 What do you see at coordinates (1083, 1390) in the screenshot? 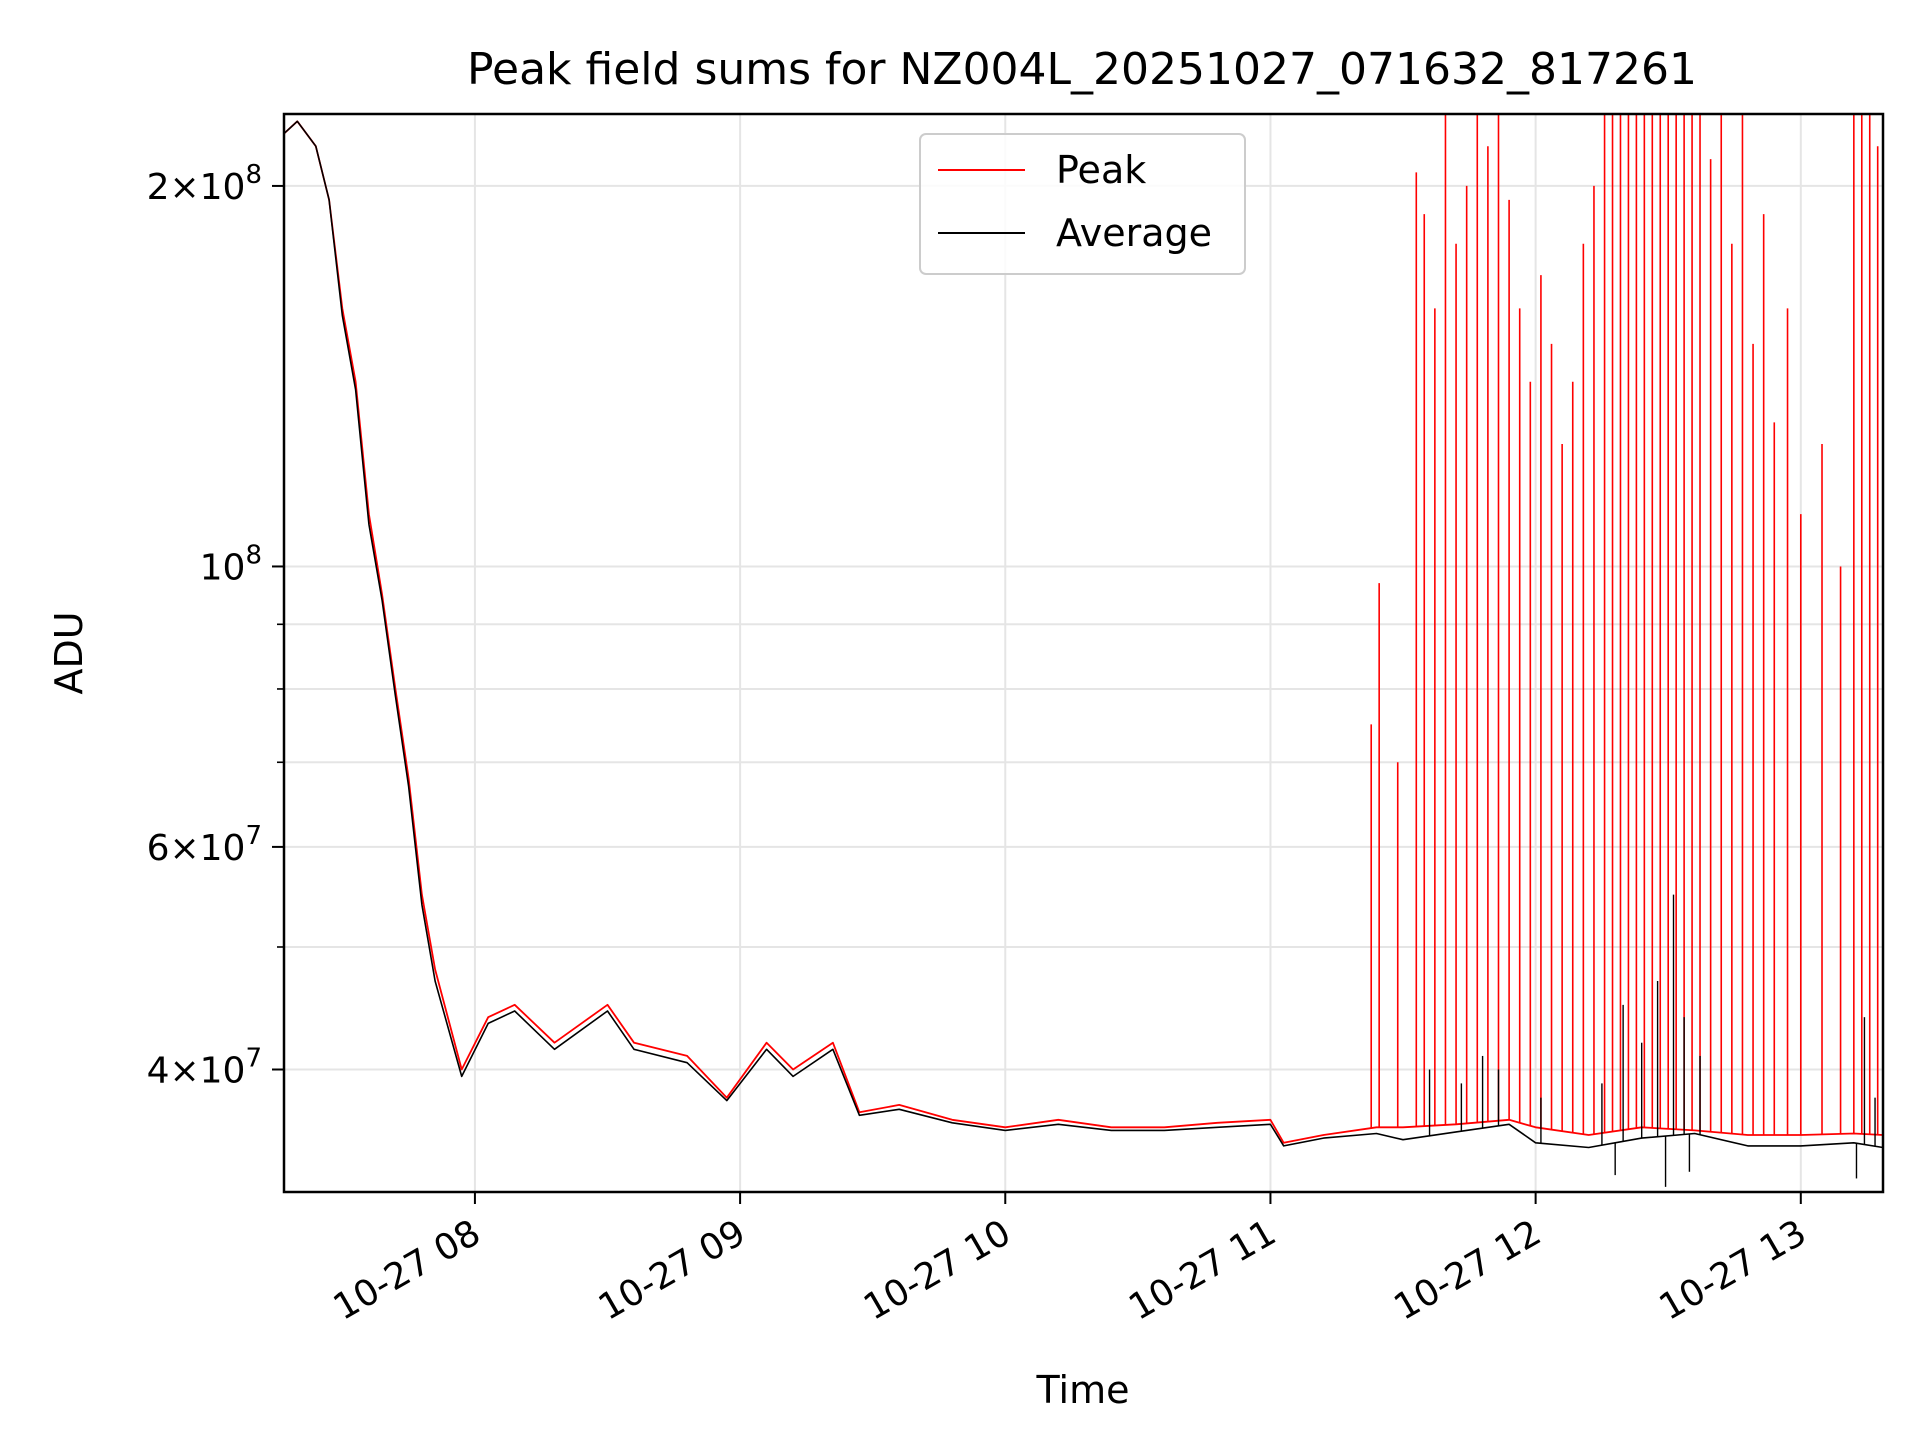
I see `x-axis-label: Time` at bounding box center [1083, 1390].